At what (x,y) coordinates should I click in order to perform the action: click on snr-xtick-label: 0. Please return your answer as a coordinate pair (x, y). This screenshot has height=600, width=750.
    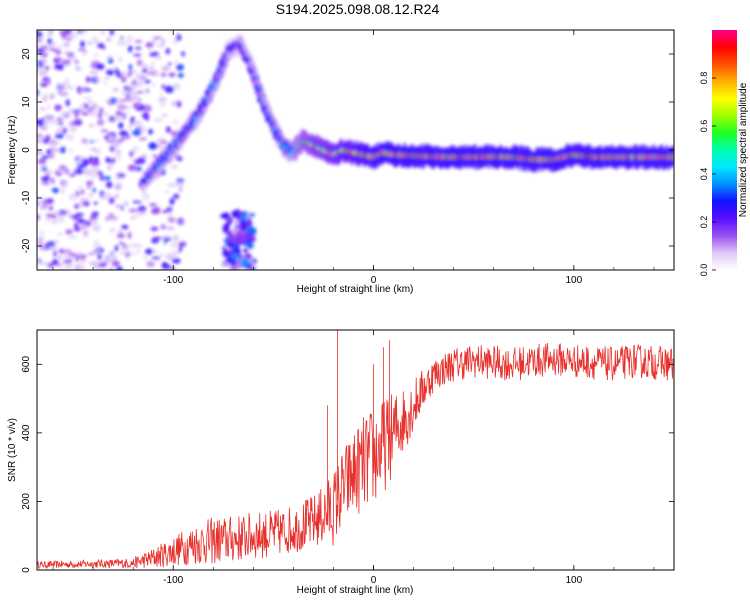
    Looking at the image, I should click on (374, 580).